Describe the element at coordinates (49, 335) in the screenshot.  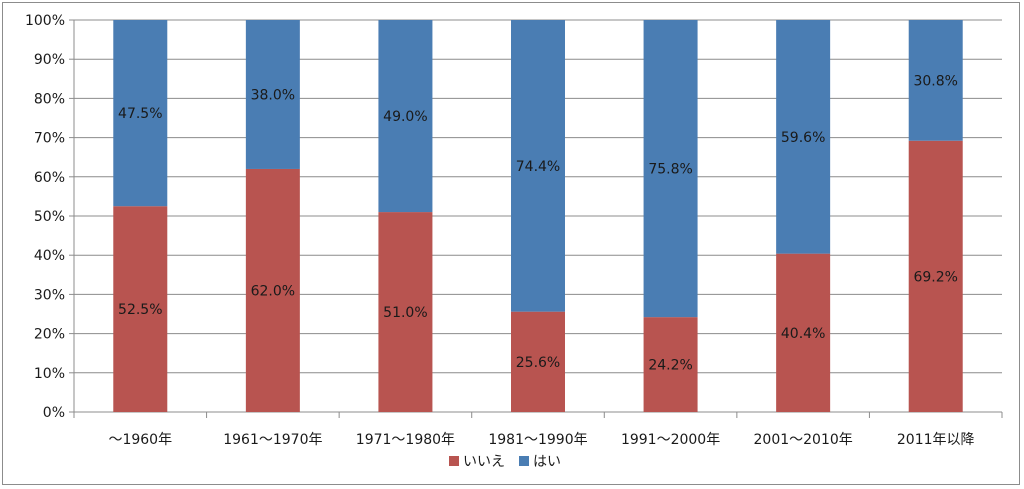
I see `y-tick-label: 20%` at that location.